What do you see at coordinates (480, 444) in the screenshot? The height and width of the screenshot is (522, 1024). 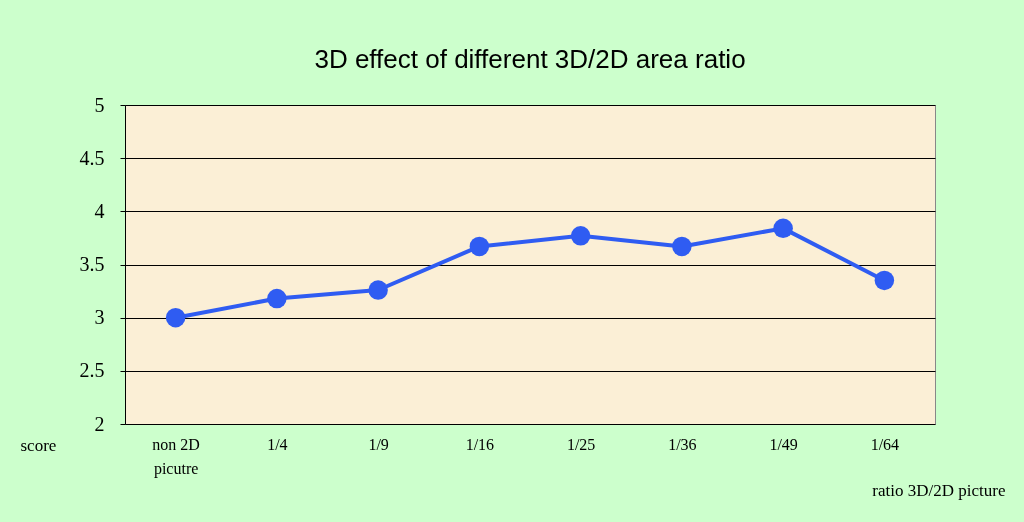 I see `x-tick-label: 1/16` at bounding box center [480, 444].